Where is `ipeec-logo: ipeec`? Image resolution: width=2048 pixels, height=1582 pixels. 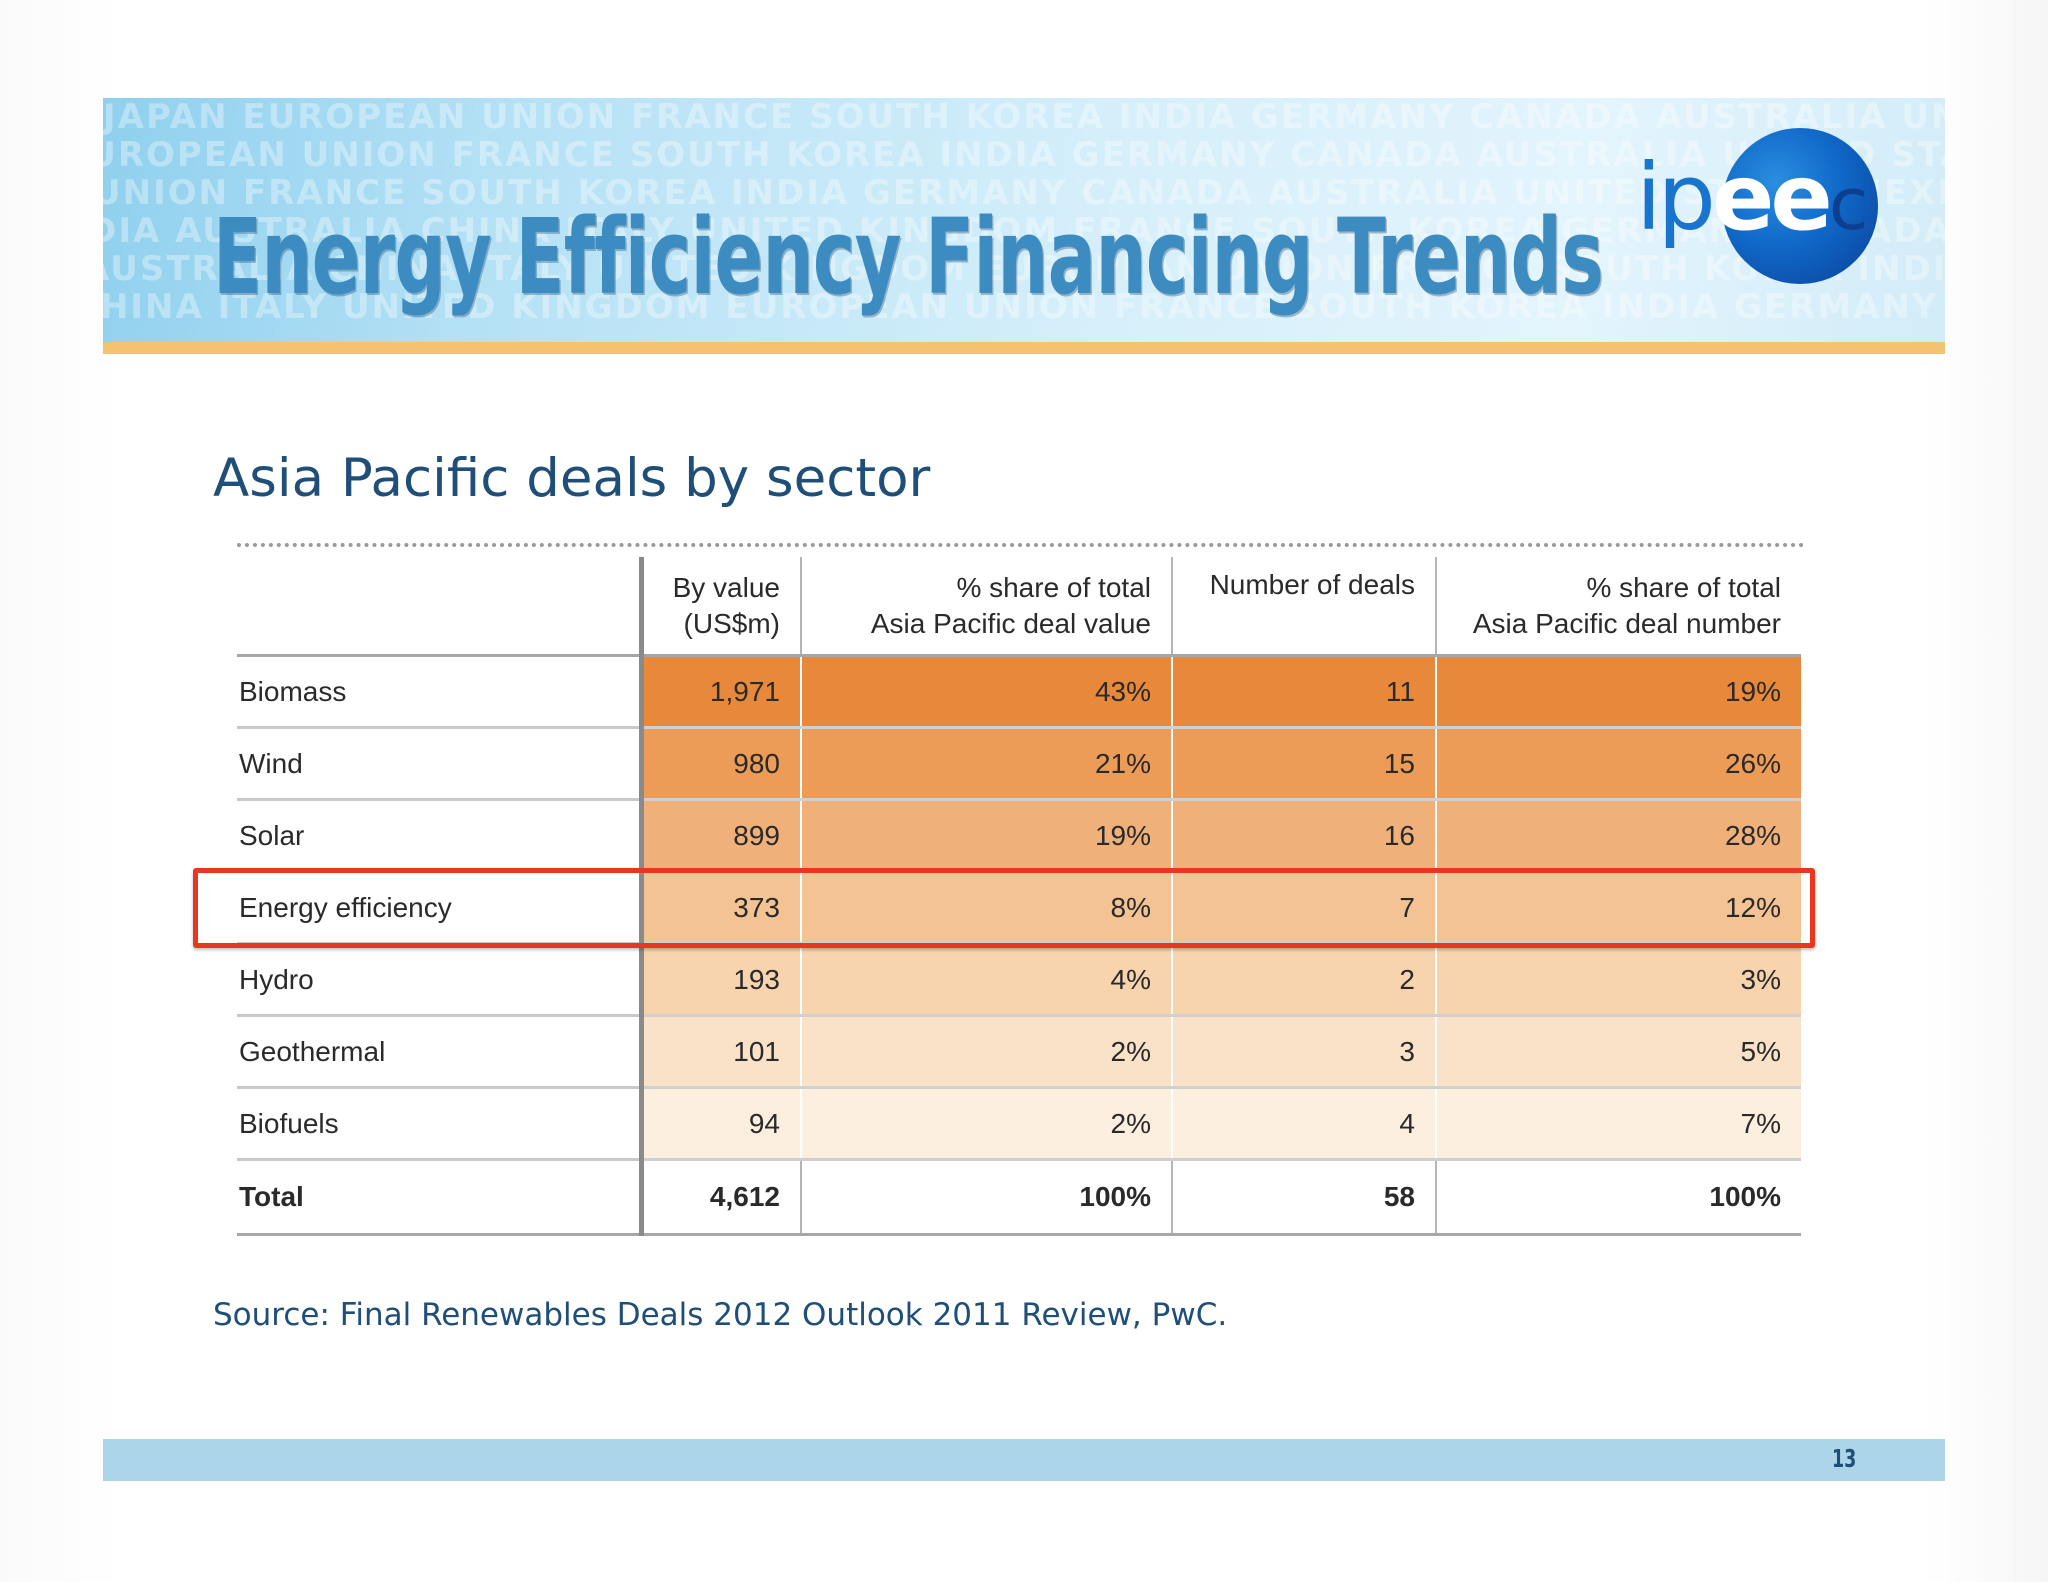 ipeec-logo: ipeec is located at coordinates (1766, 207).